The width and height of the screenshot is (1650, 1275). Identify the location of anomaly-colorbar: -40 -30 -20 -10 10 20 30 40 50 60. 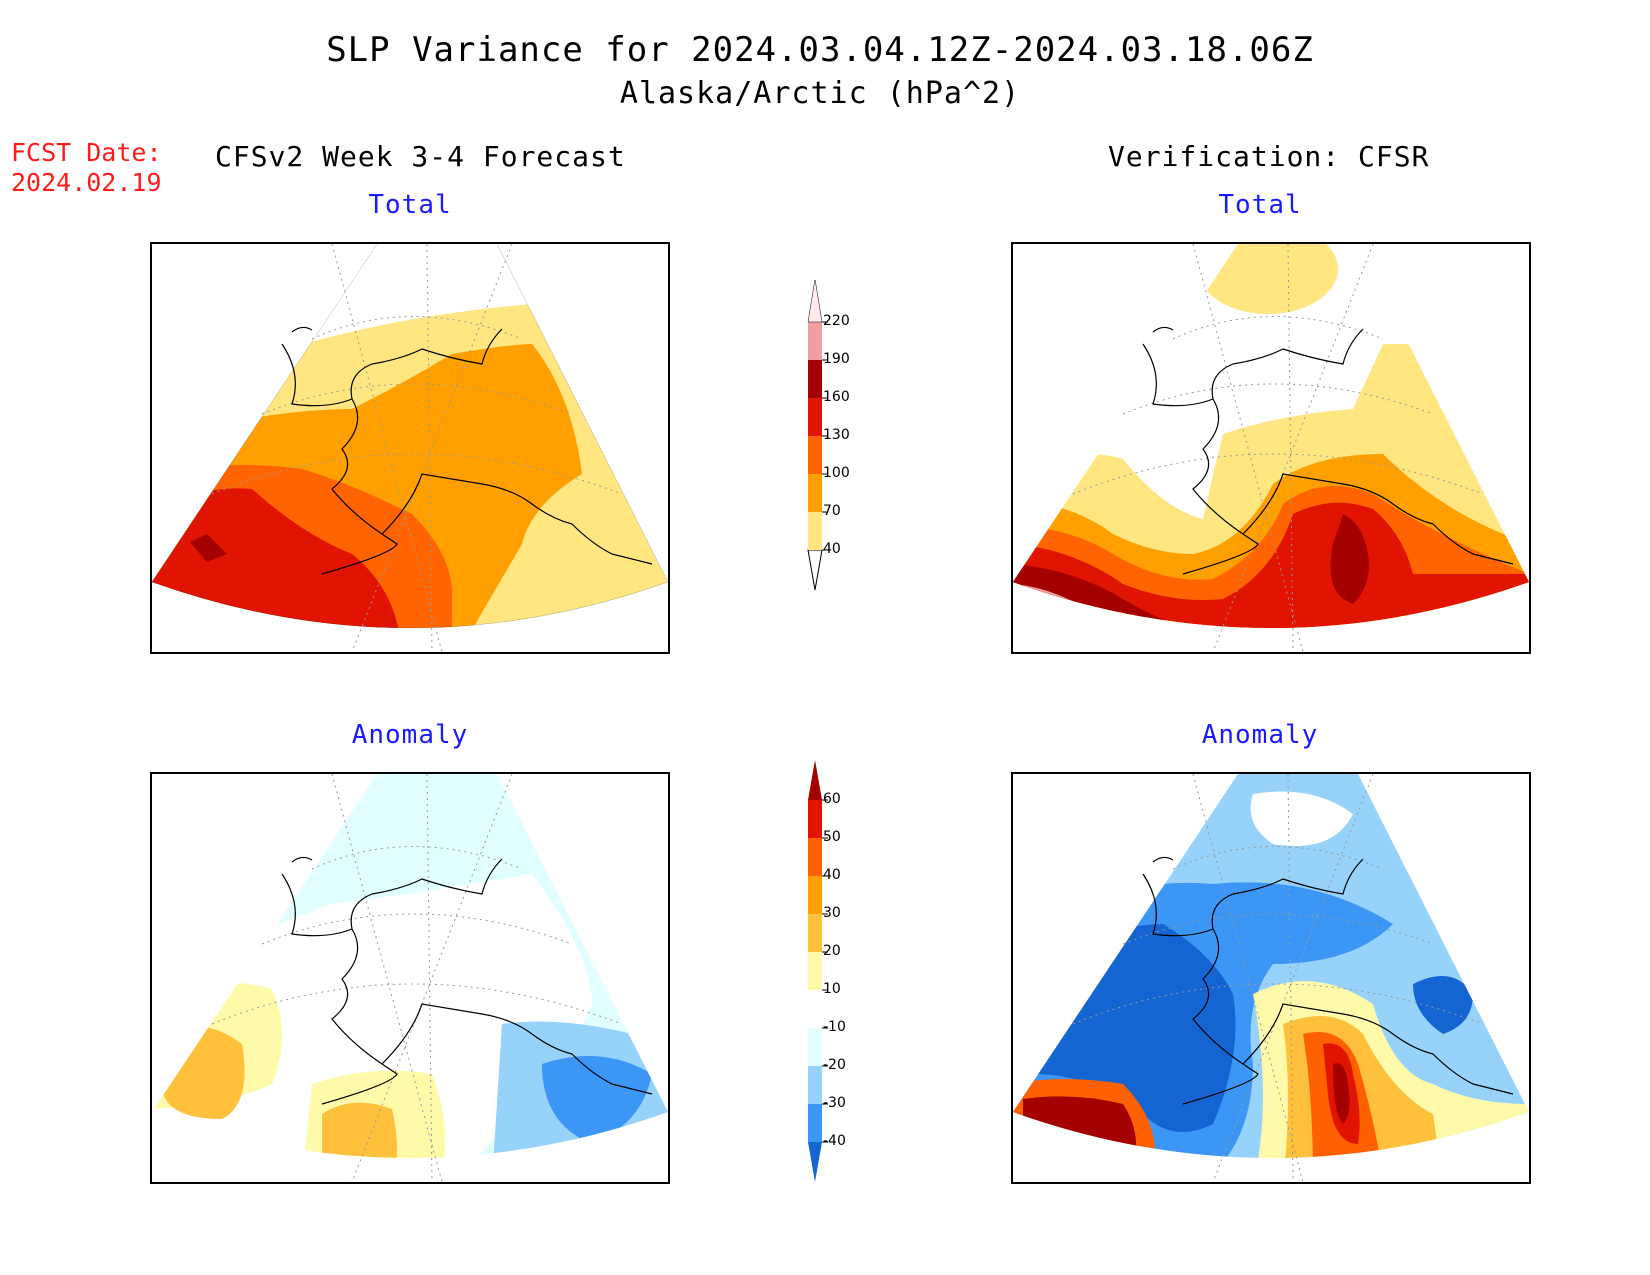
(830, 977).